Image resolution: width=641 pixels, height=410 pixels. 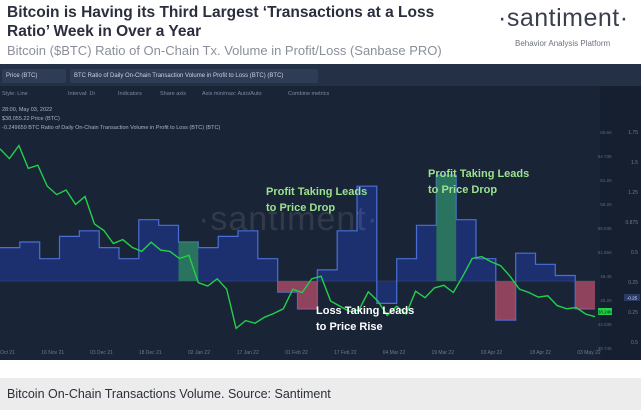 I want to click on price-axis-tick: 58.2K, so click(x=606, y=204).